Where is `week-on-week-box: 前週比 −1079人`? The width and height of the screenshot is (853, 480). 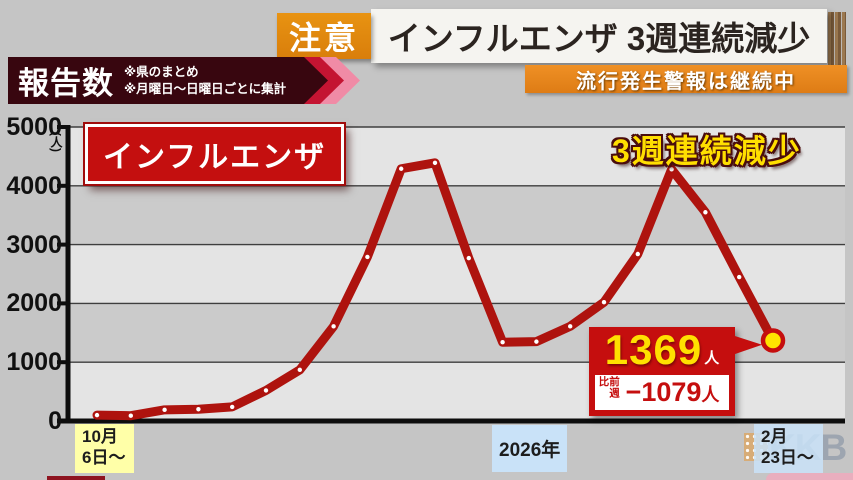 week-on-week-box: 前週比 −1079人 is located at coordinates (662, 392).